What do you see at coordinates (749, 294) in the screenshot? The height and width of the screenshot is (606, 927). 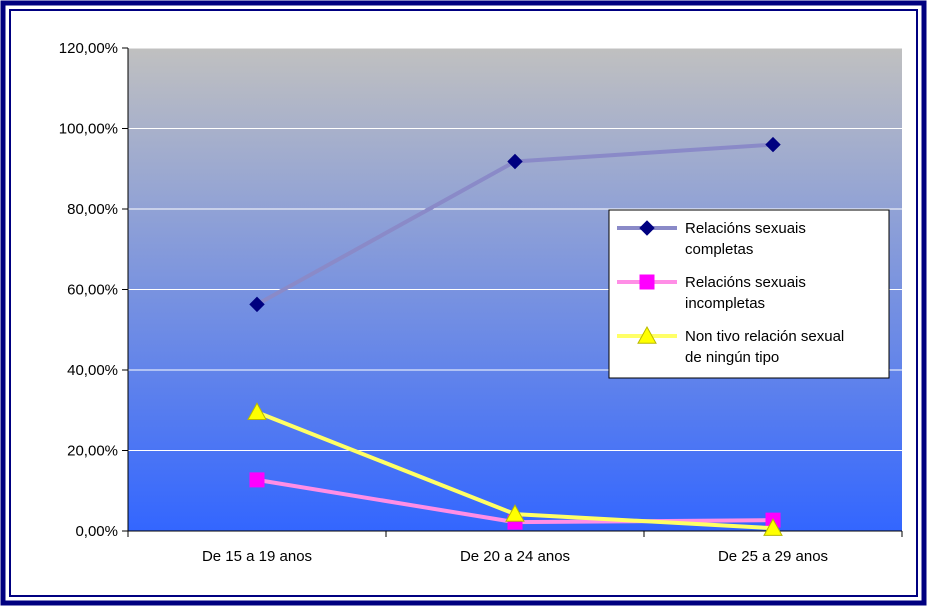 I see `legend-box` at bounding box center [749, 294].